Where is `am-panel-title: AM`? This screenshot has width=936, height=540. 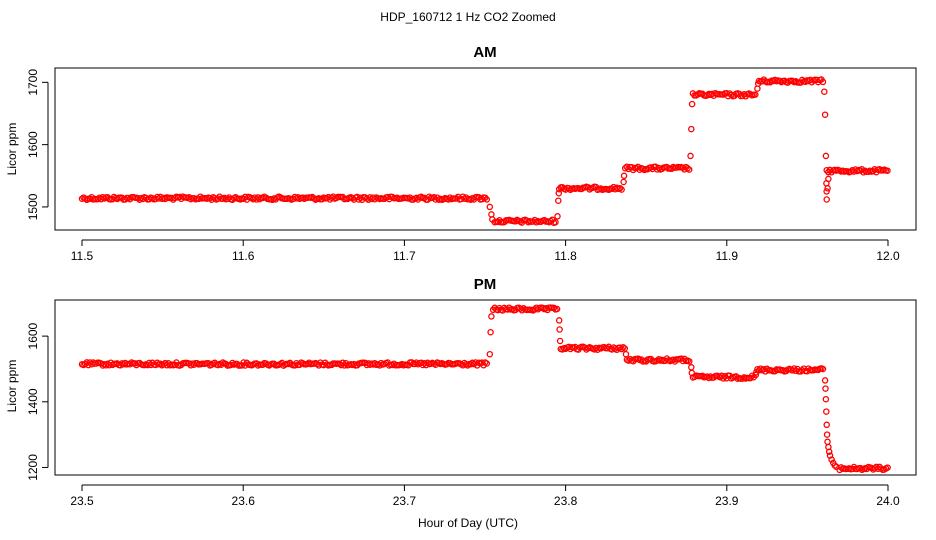 am-panel-title: AM is located at coordinates (484, 52).